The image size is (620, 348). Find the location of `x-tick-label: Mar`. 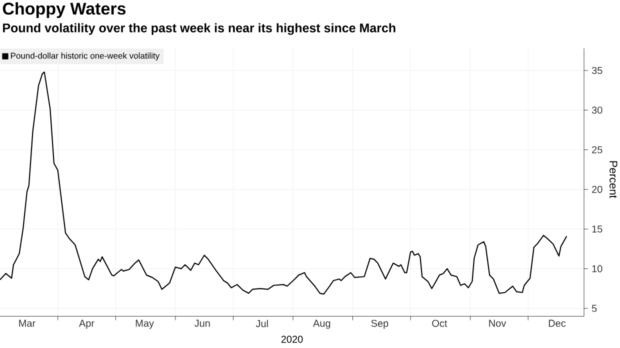

x-tick-label: Mar is located at coordinates (27, 323).